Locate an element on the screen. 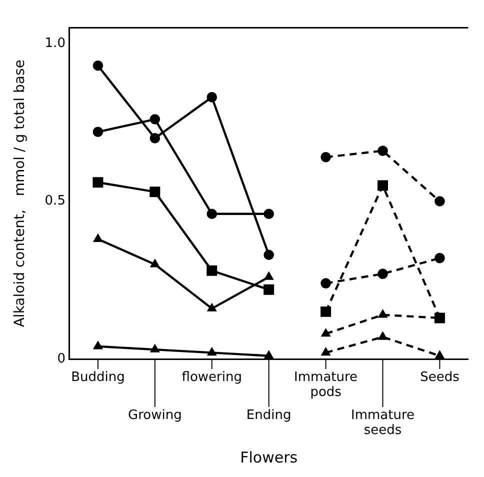  y-tick-label: 0.5 is located at coordinates (55, 201).